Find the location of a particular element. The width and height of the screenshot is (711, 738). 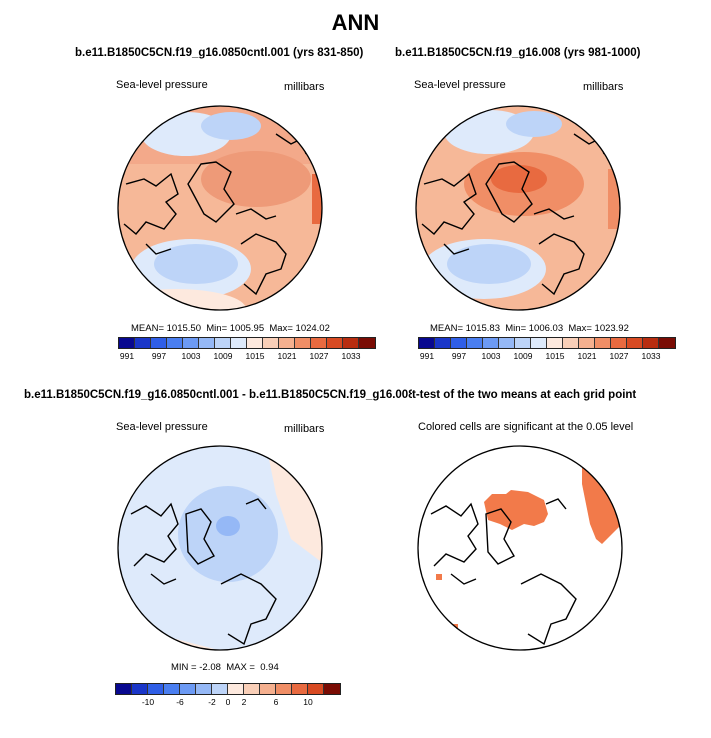

panel-1-colorbar-tick-label: 1009 is located at coordinates (223, 356).